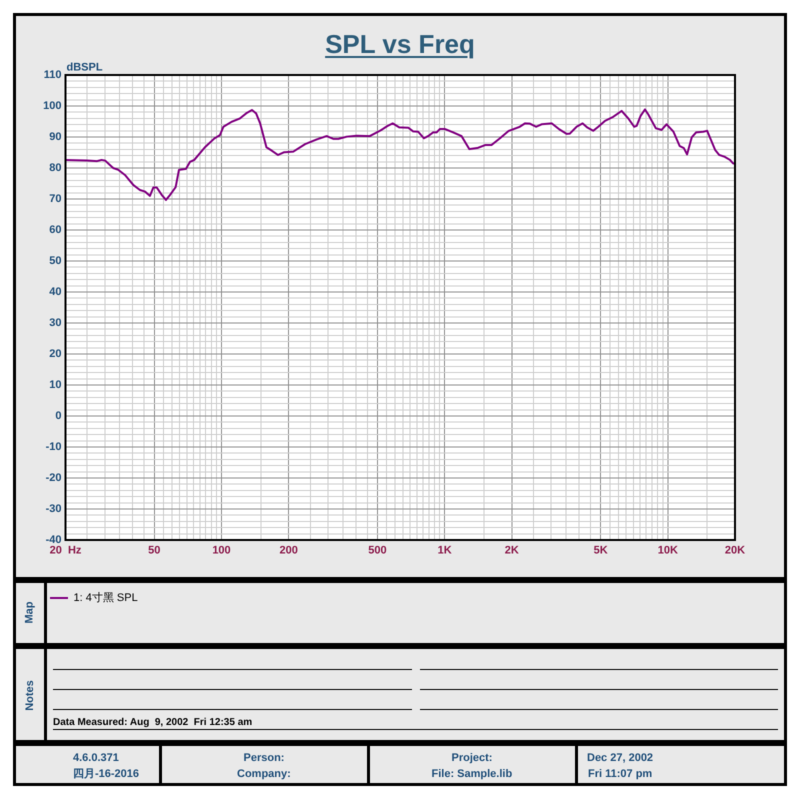  Describe the element at coordinates (472, 774) in the screenshot. I see `text: File: Sample.lib` at that location.